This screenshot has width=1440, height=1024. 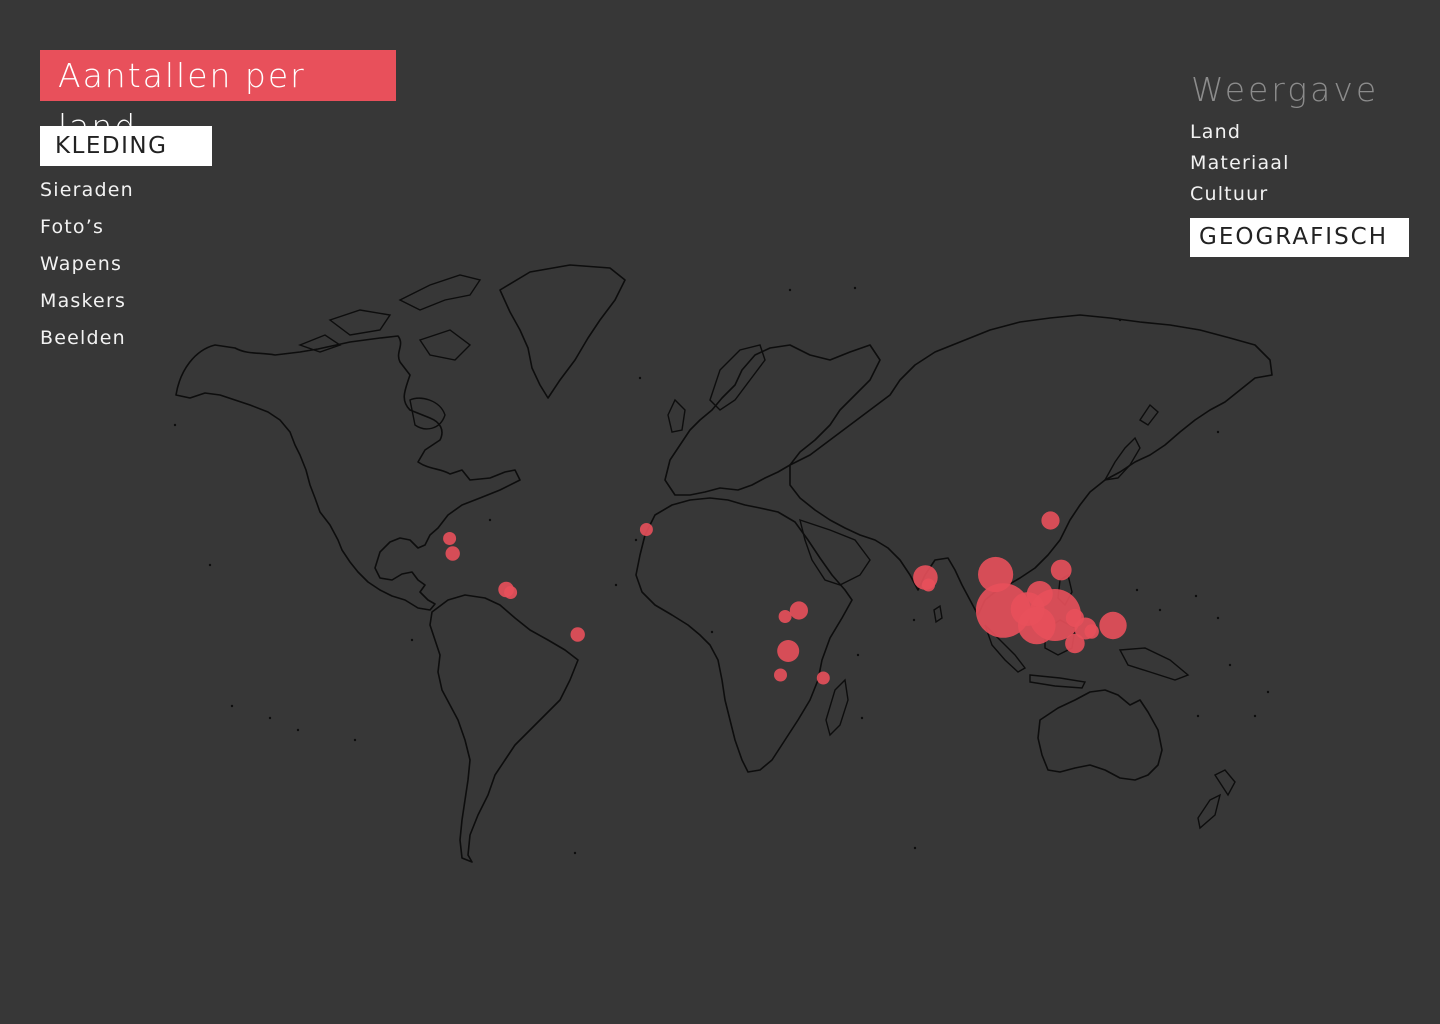 What do you see at coordinates (1031, 465) in the screenshot?
I see `asia-outline` at bounding box center [1031, 465].